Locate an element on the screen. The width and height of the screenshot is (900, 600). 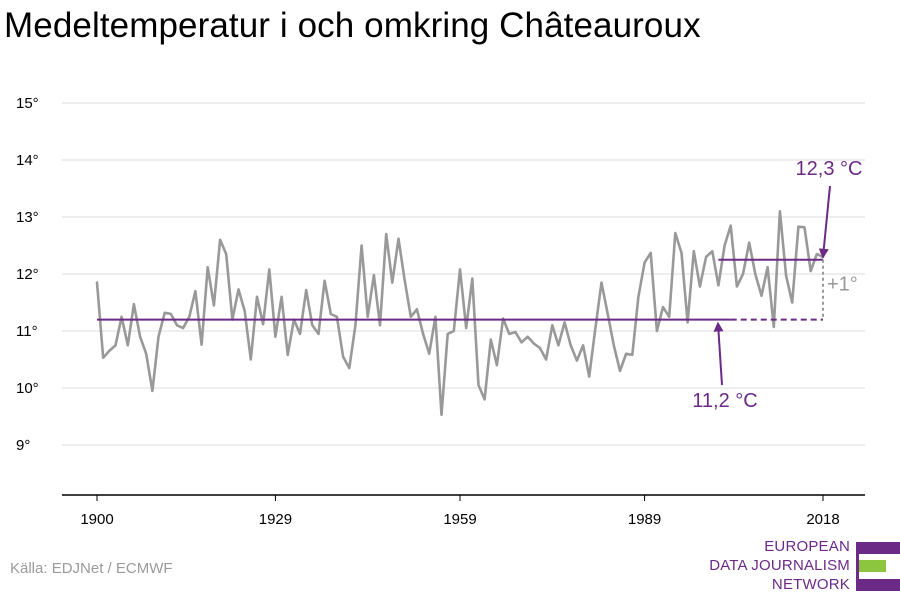
x-tick-label: 2018 is located at coordinates (822, 519).